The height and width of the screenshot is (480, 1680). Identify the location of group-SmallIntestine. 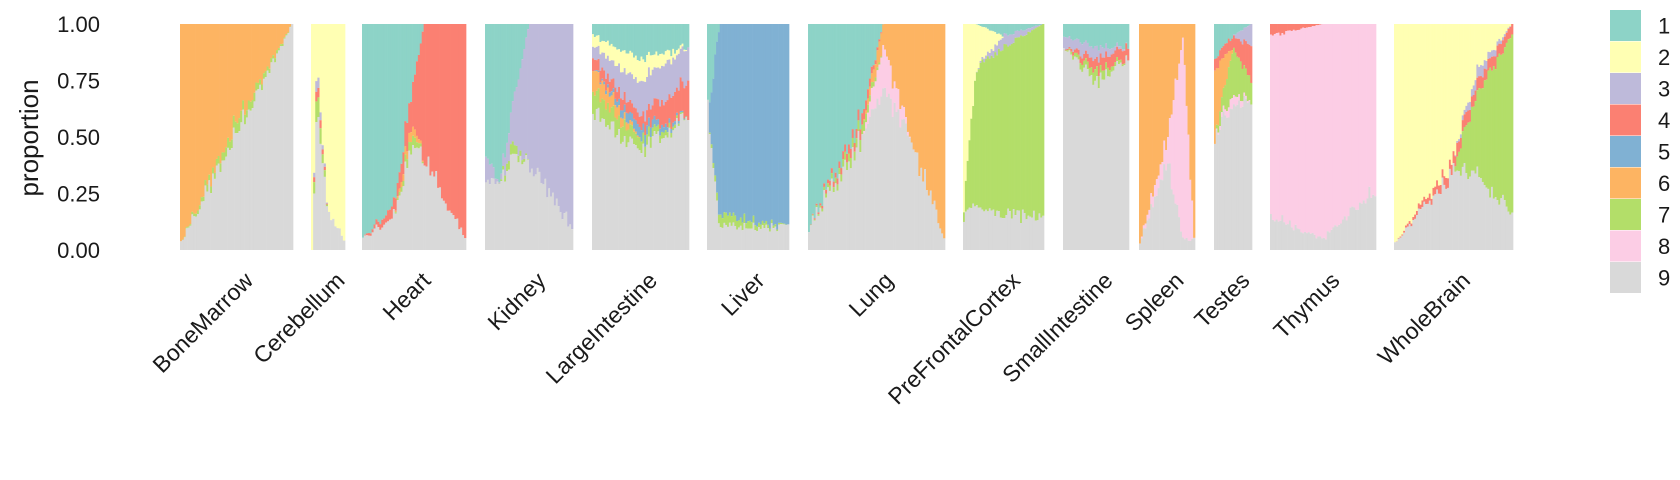
(1096, 137).